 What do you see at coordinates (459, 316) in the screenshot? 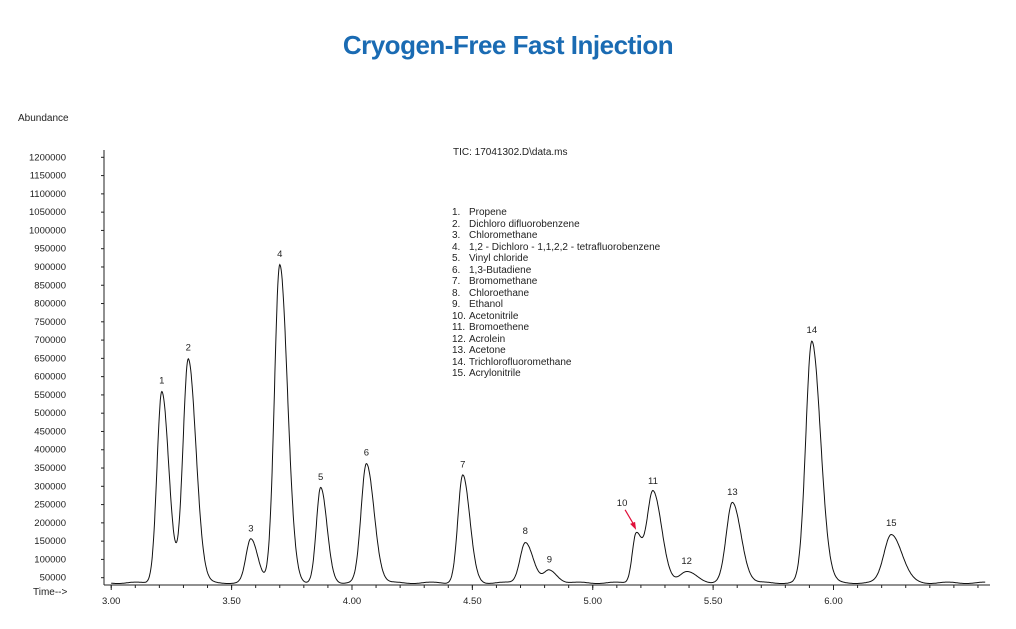
I see `legend-item-number: 10.` at bounding box center [459, 316].